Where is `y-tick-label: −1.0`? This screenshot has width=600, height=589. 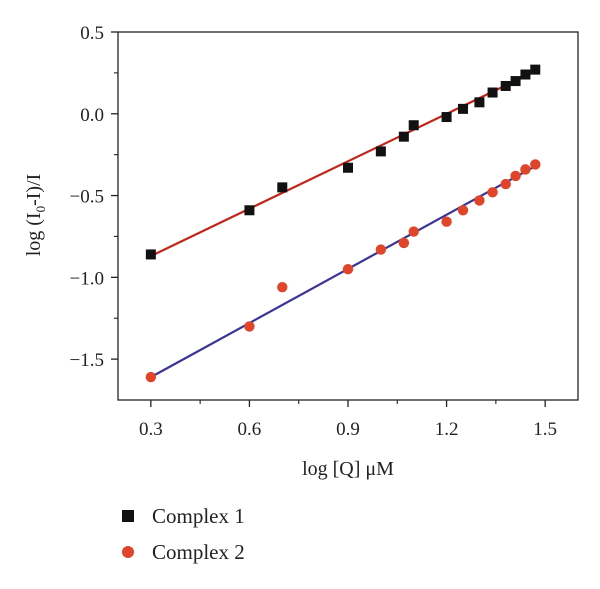 y-tick-label: −1.0 is located at coordinates (87, 278).